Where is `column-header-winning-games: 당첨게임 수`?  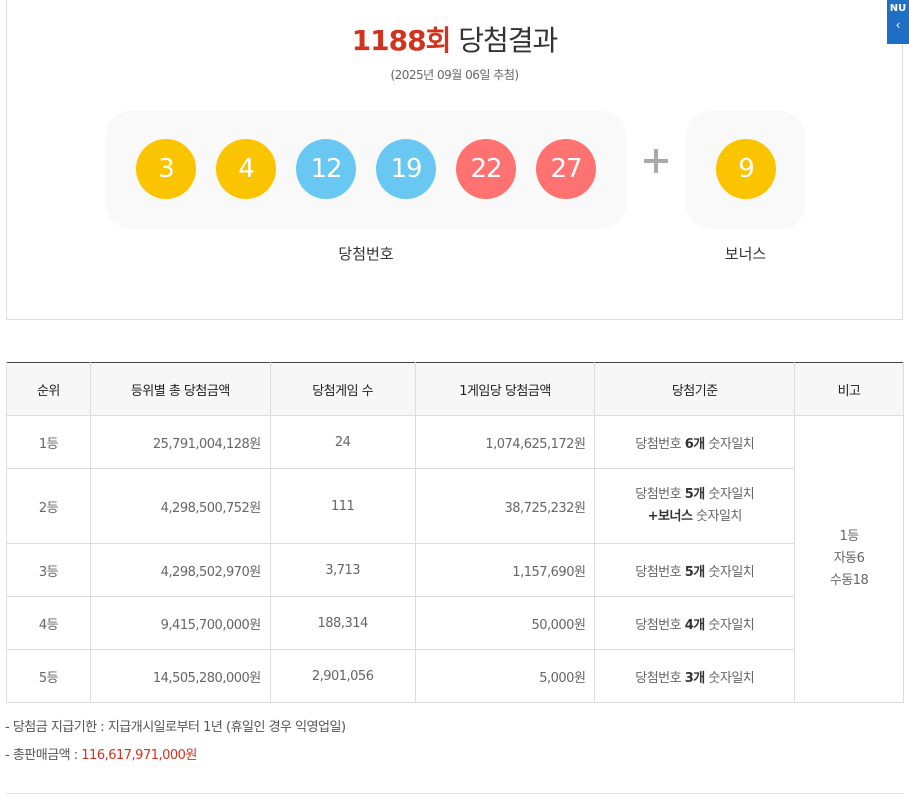
column-header-winning-games: 당첨게임 수 is located at coordinates (342, 389).